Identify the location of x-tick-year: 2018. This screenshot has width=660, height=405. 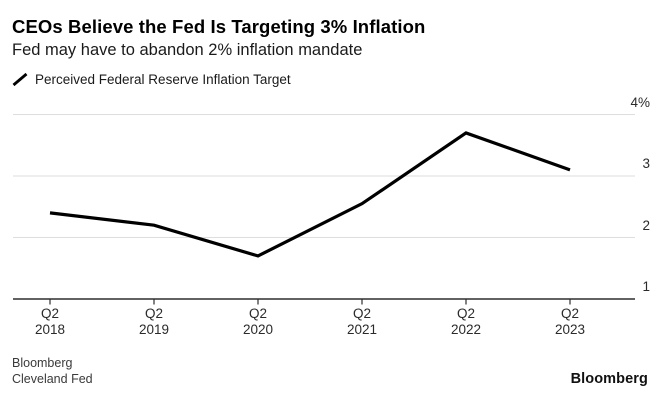
(50, 329).